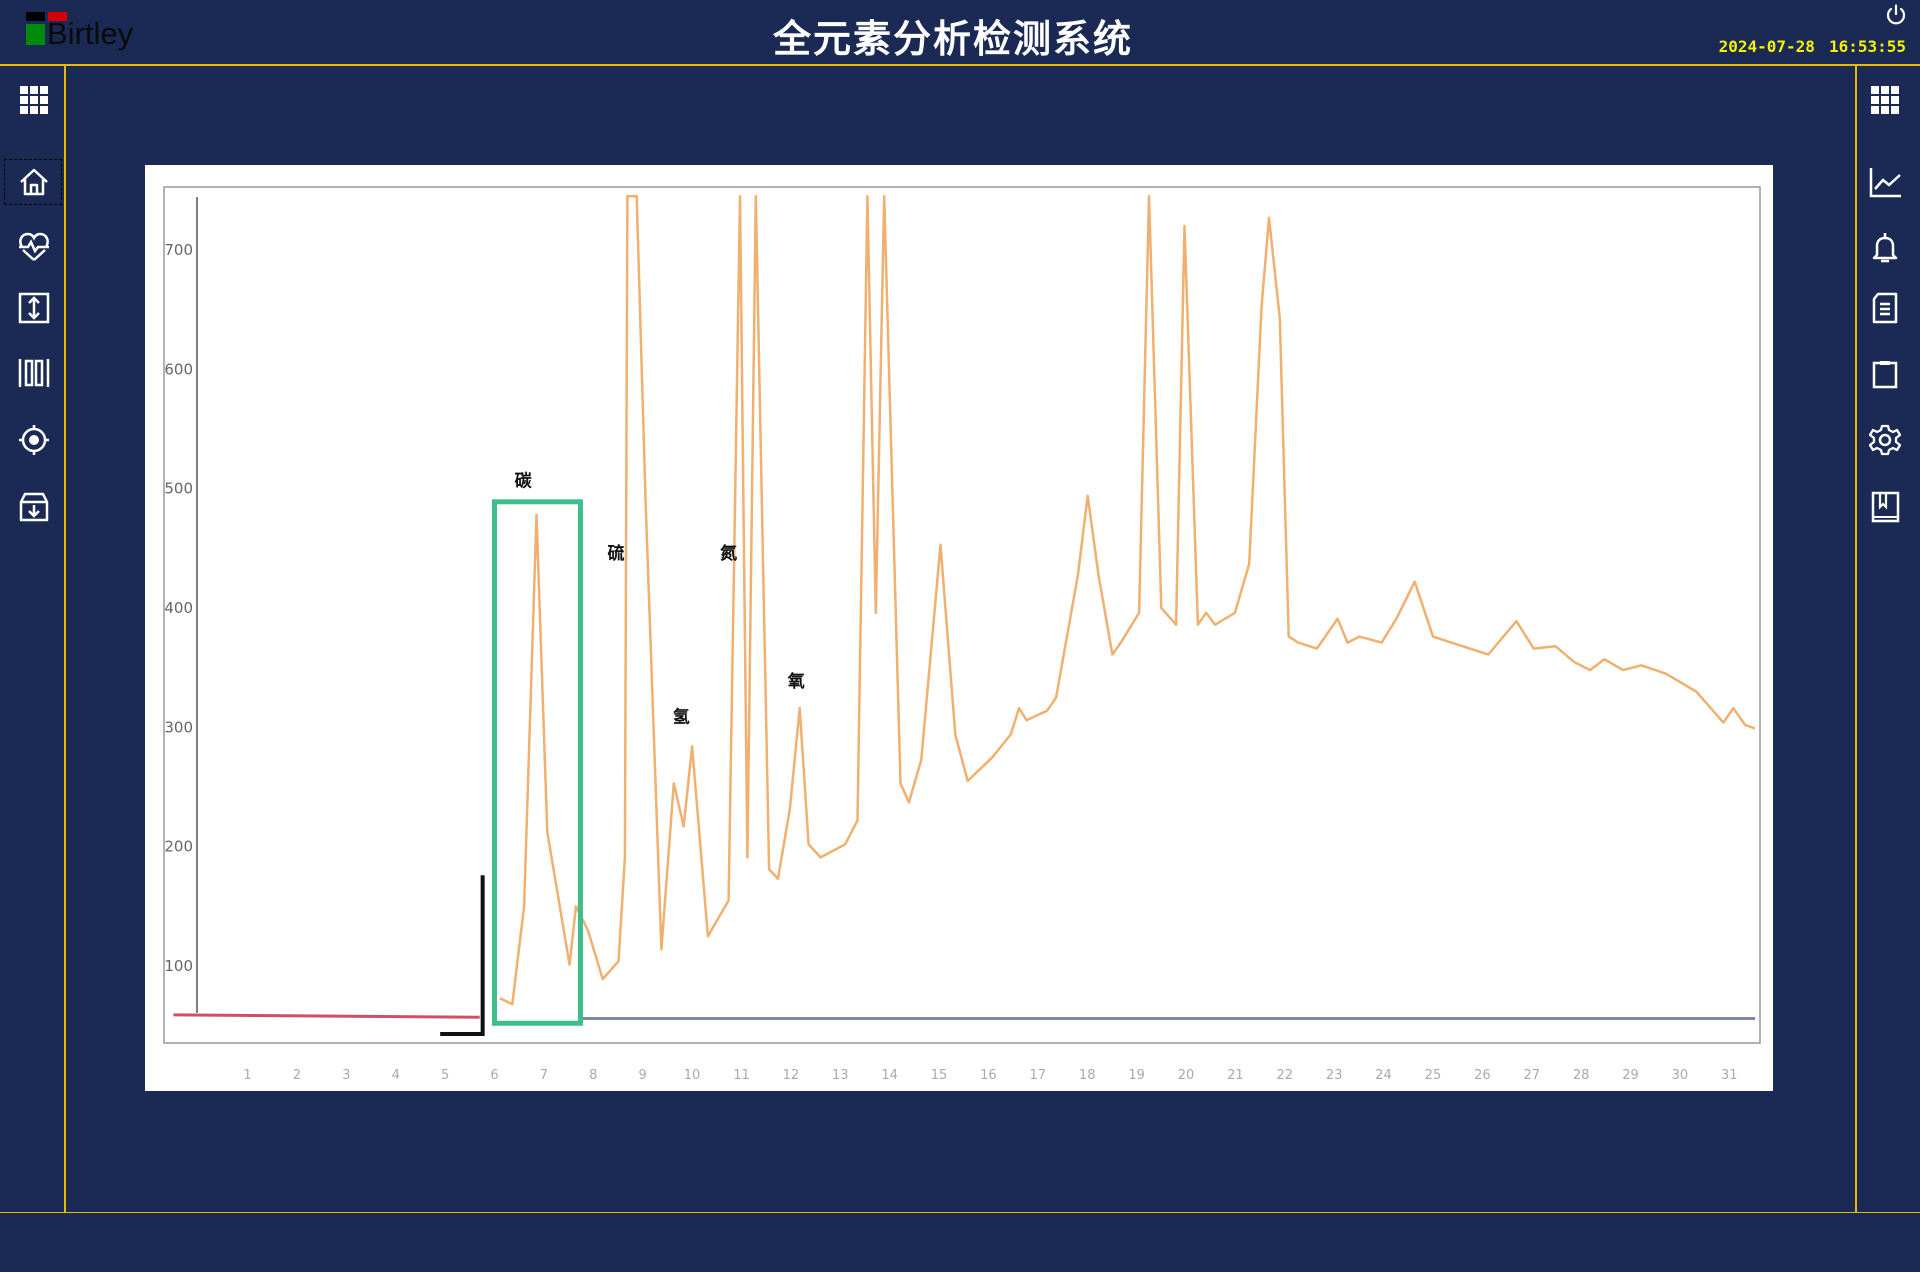 The image size is (1920, 1272). I want to click on logo-text: Birtley, so click(90, 33).